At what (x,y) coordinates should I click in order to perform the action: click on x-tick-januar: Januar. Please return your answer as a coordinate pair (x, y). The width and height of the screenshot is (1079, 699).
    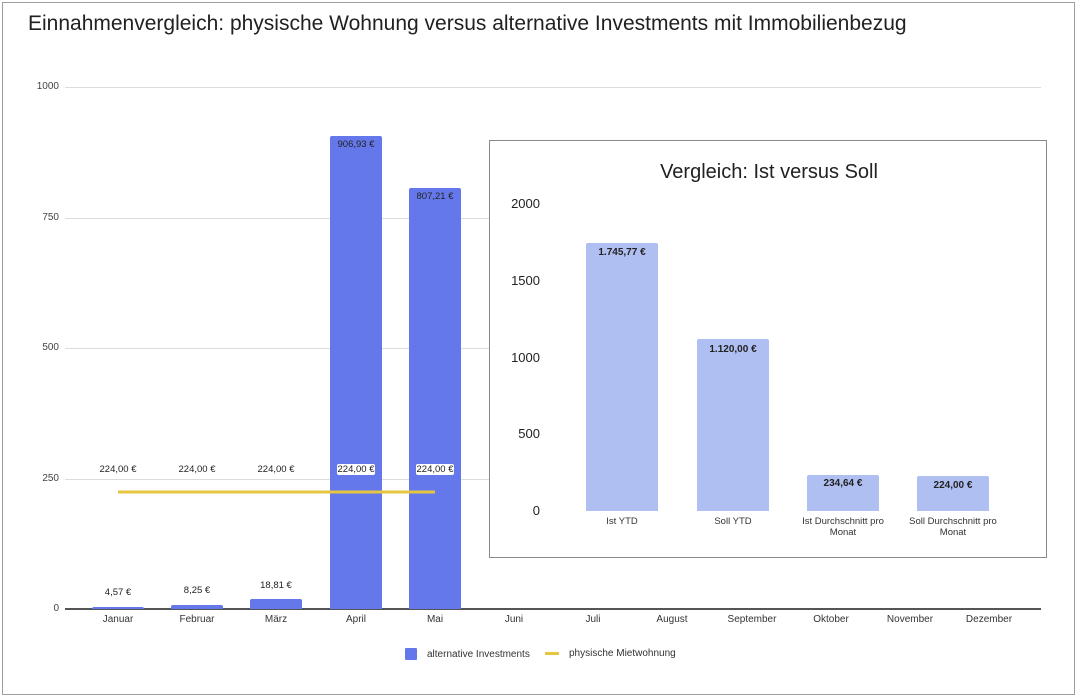
    Looking at the image, I should click on (118, 619).